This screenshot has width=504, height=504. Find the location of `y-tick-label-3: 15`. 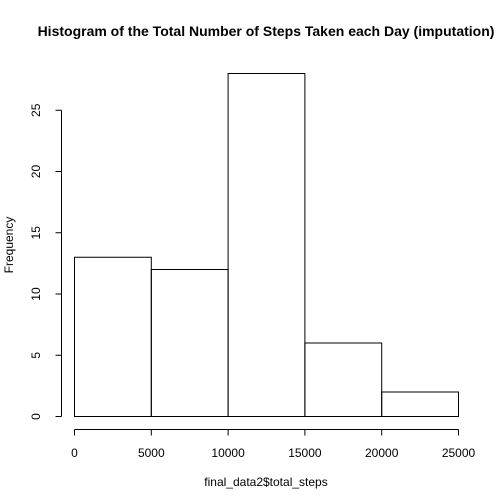

y-tick-label-3: 15 is located at coordinates (36, 233).